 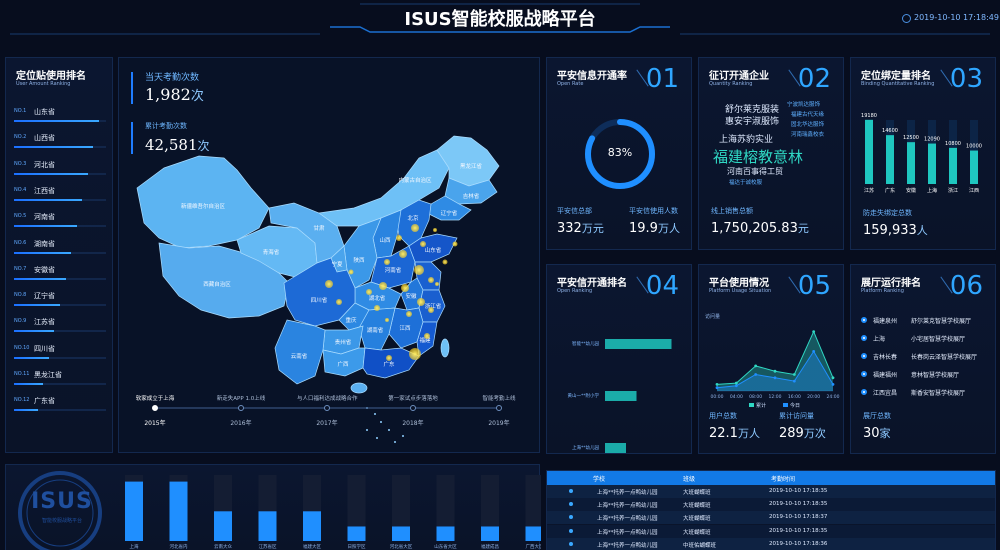 I want to click on ranking-item: NO.12 广东省, so click(x=60, y=407).